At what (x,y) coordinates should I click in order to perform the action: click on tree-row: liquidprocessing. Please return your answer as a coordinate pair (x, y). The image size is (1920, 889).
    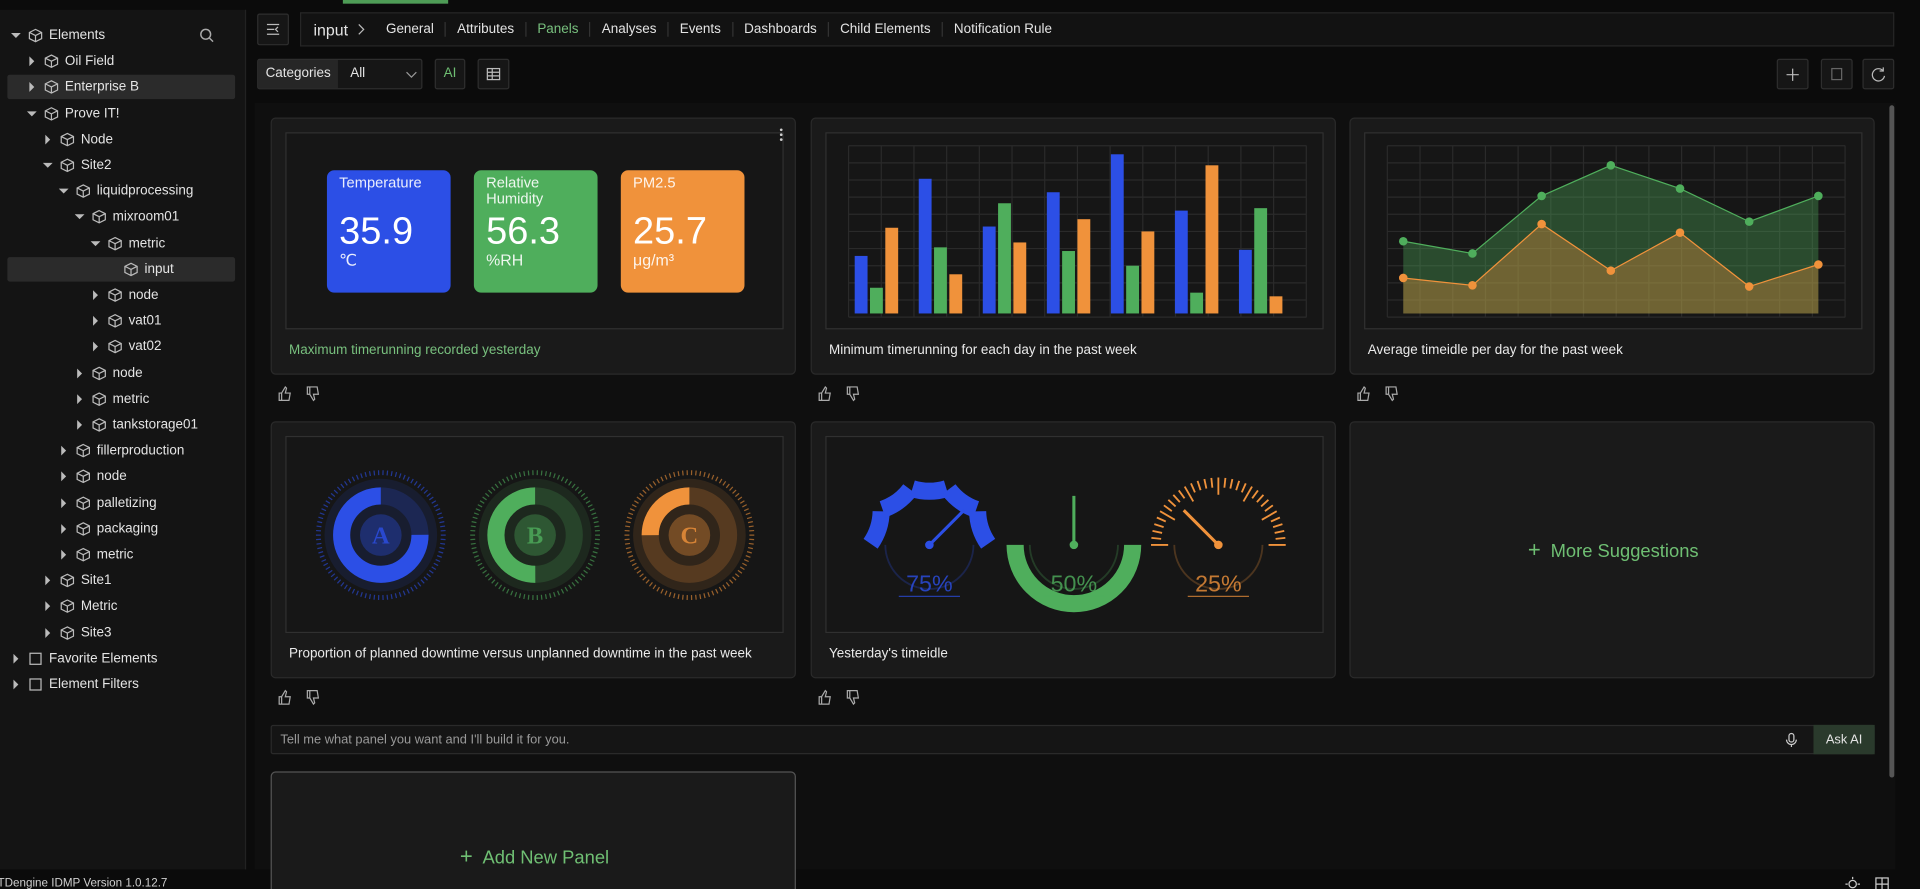
    Looking at the image, I should click on (121, 191).